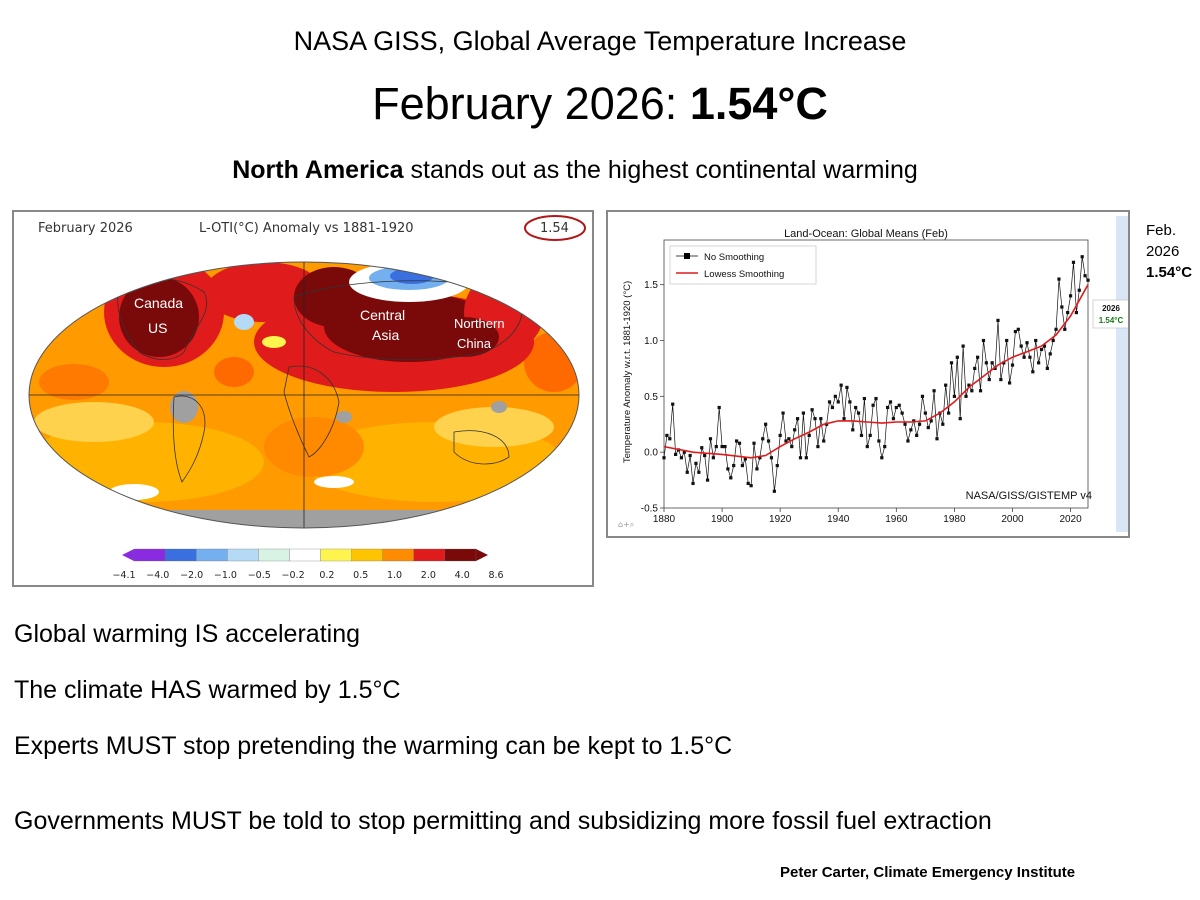 This screenshot has height=900, width=1200. I want to click on colorbar-tick-label: −1.0, so click(225, 575).